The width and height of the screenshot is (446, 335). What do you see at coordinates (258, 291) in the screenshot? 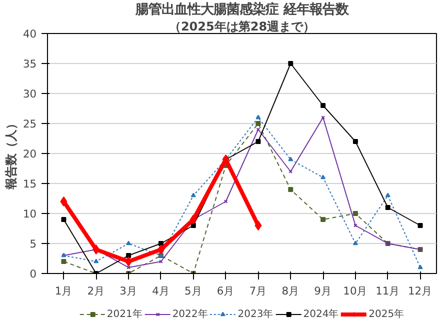
I see `x-tick-label: 7月` at bounding box center [258, 291].